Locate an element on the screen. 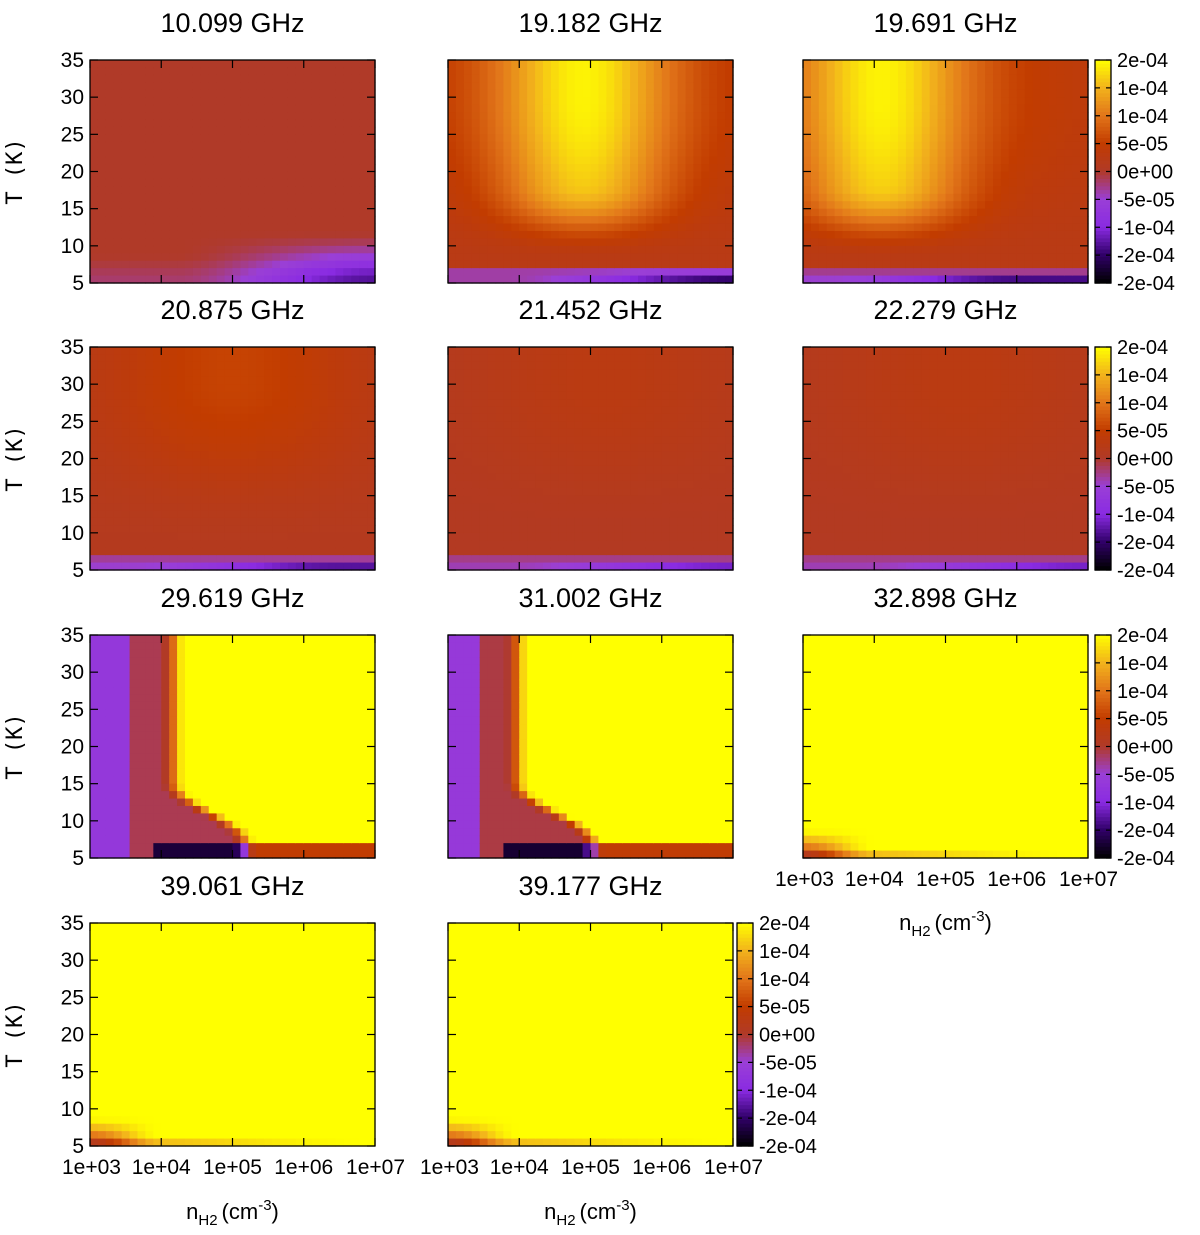 This screenshot has width=1200, height=1235. colorbar-tick-label: 1e-04 is located at coordinates (1142, 117).